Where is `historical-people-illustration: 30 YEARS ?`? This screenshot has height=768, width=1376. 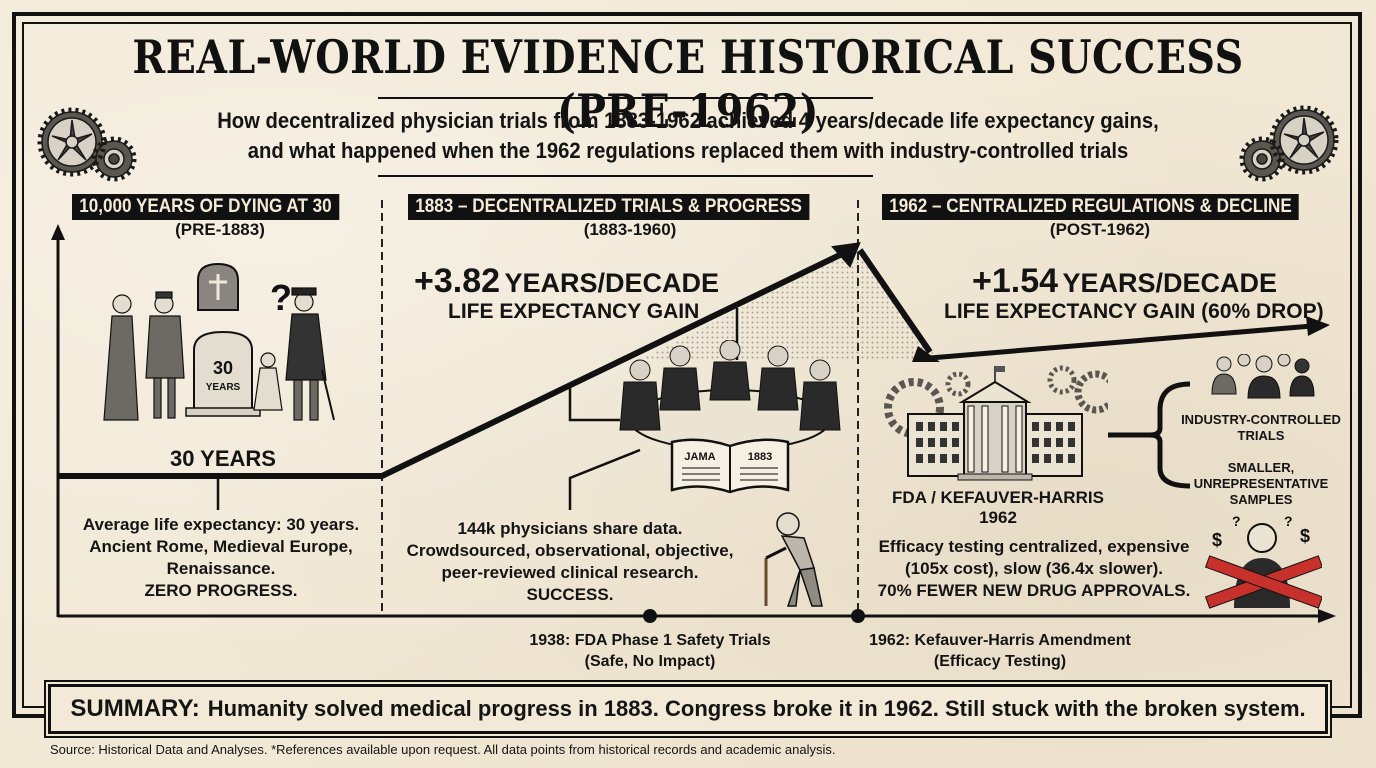
historical-people-illustration: 30 YEARS ? is located at coordinates (219, 341).